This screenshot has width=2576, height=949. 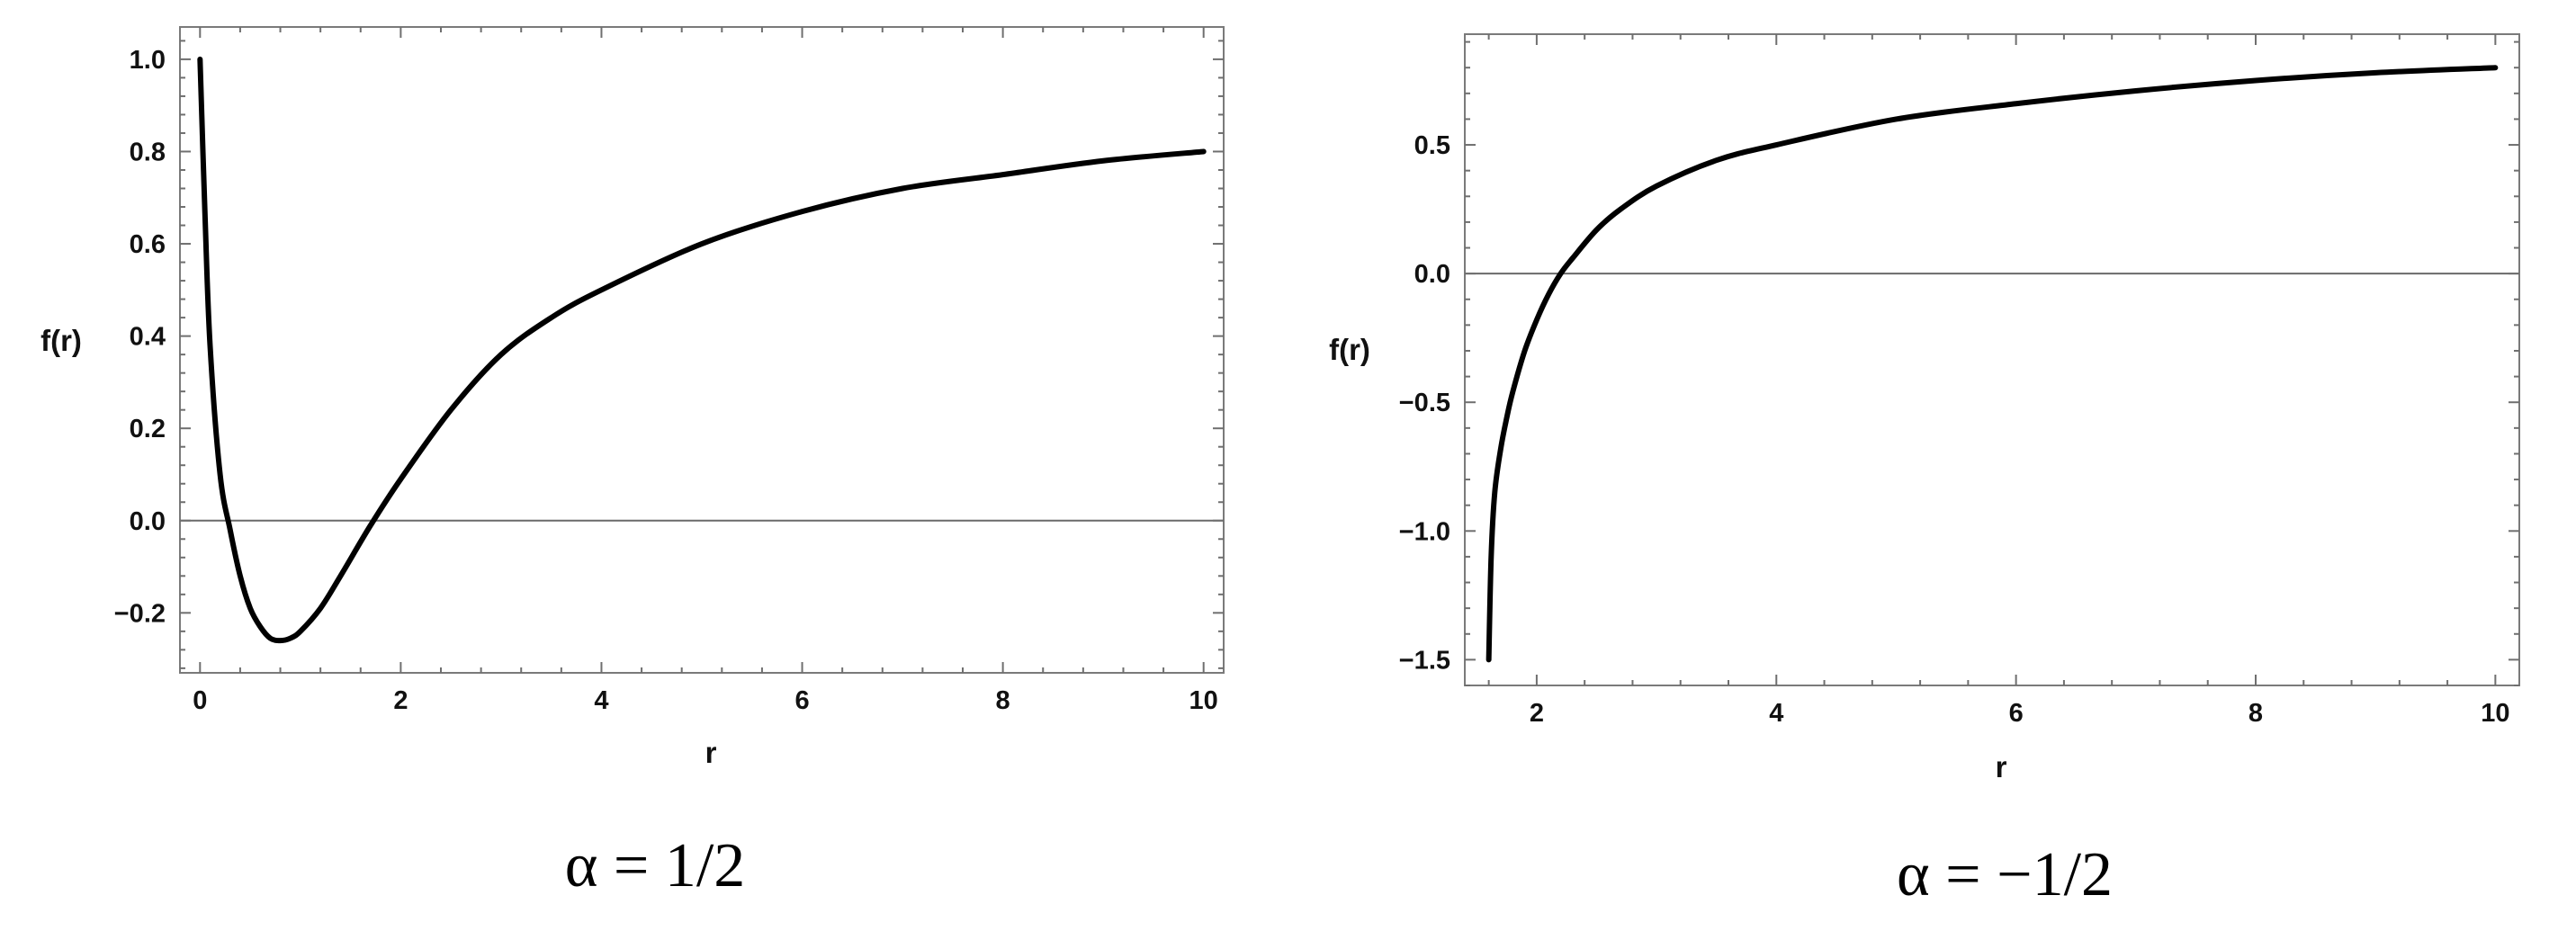 I want to click on panel-caption: α = 1/2, so click(x=656, y=865).